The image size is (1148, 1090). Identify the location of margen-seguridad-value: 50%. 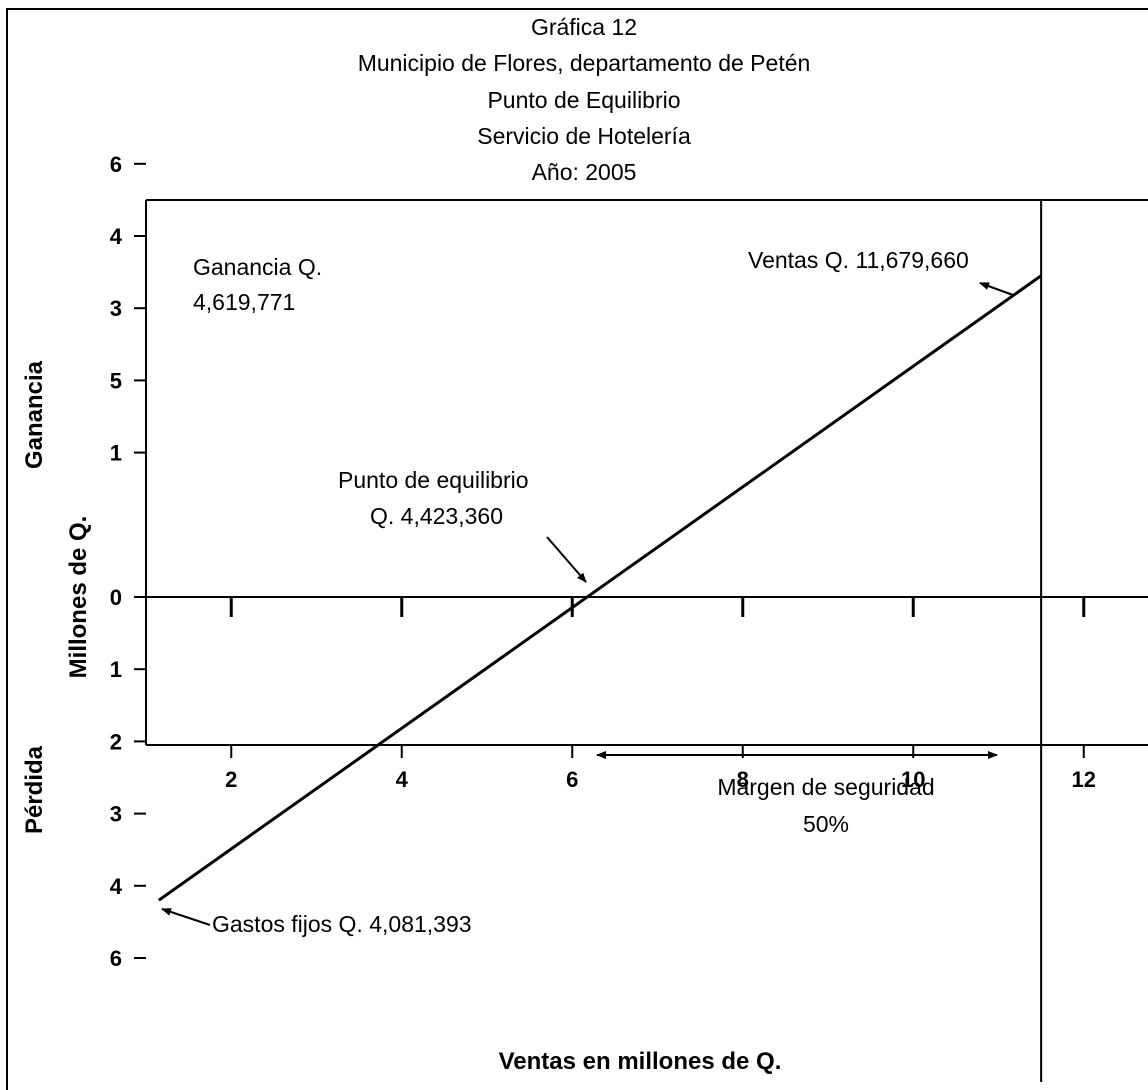
(826, 824).